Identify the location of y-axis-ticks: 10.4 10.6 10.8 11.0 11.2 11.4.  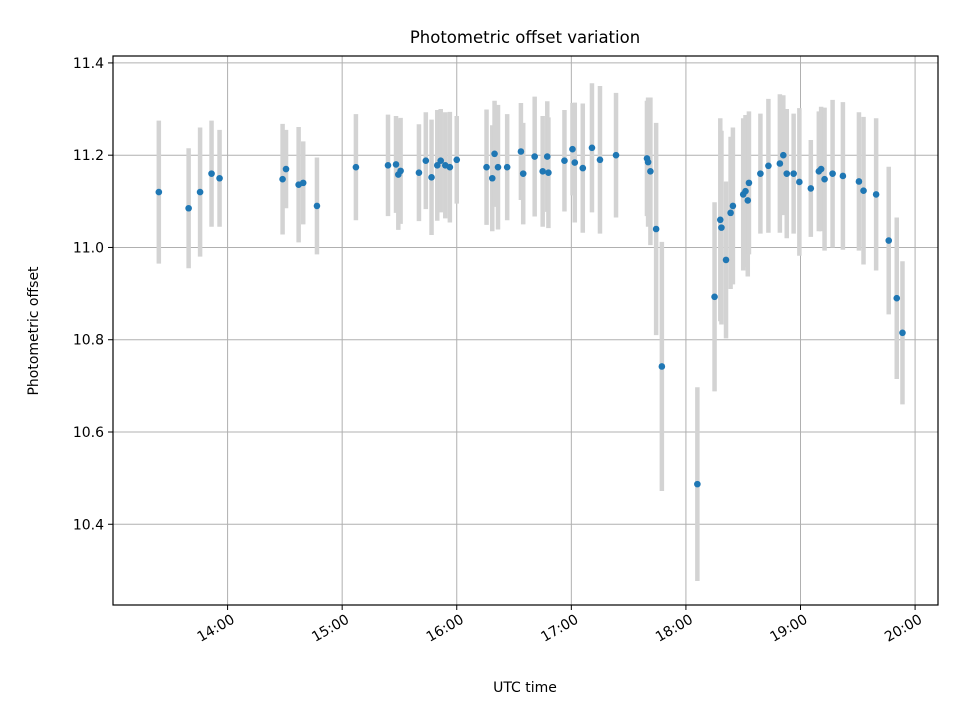
(93, 294).